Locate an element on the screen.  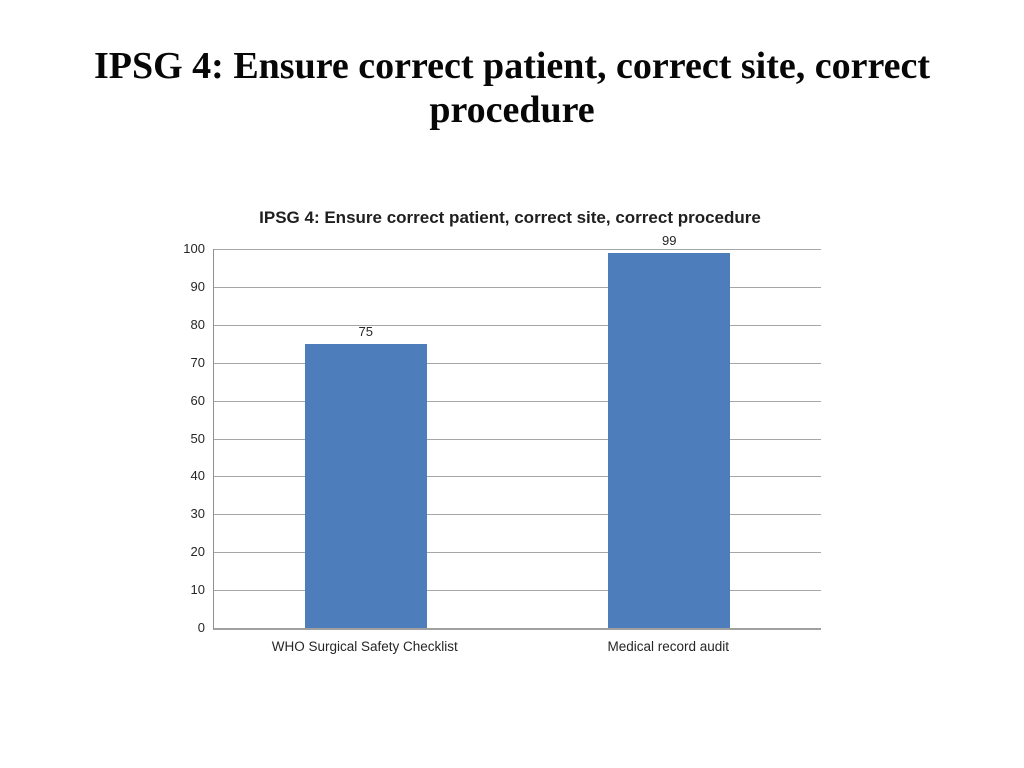
y-axis-tick-label: 60 is located at coordinates (197, 400).